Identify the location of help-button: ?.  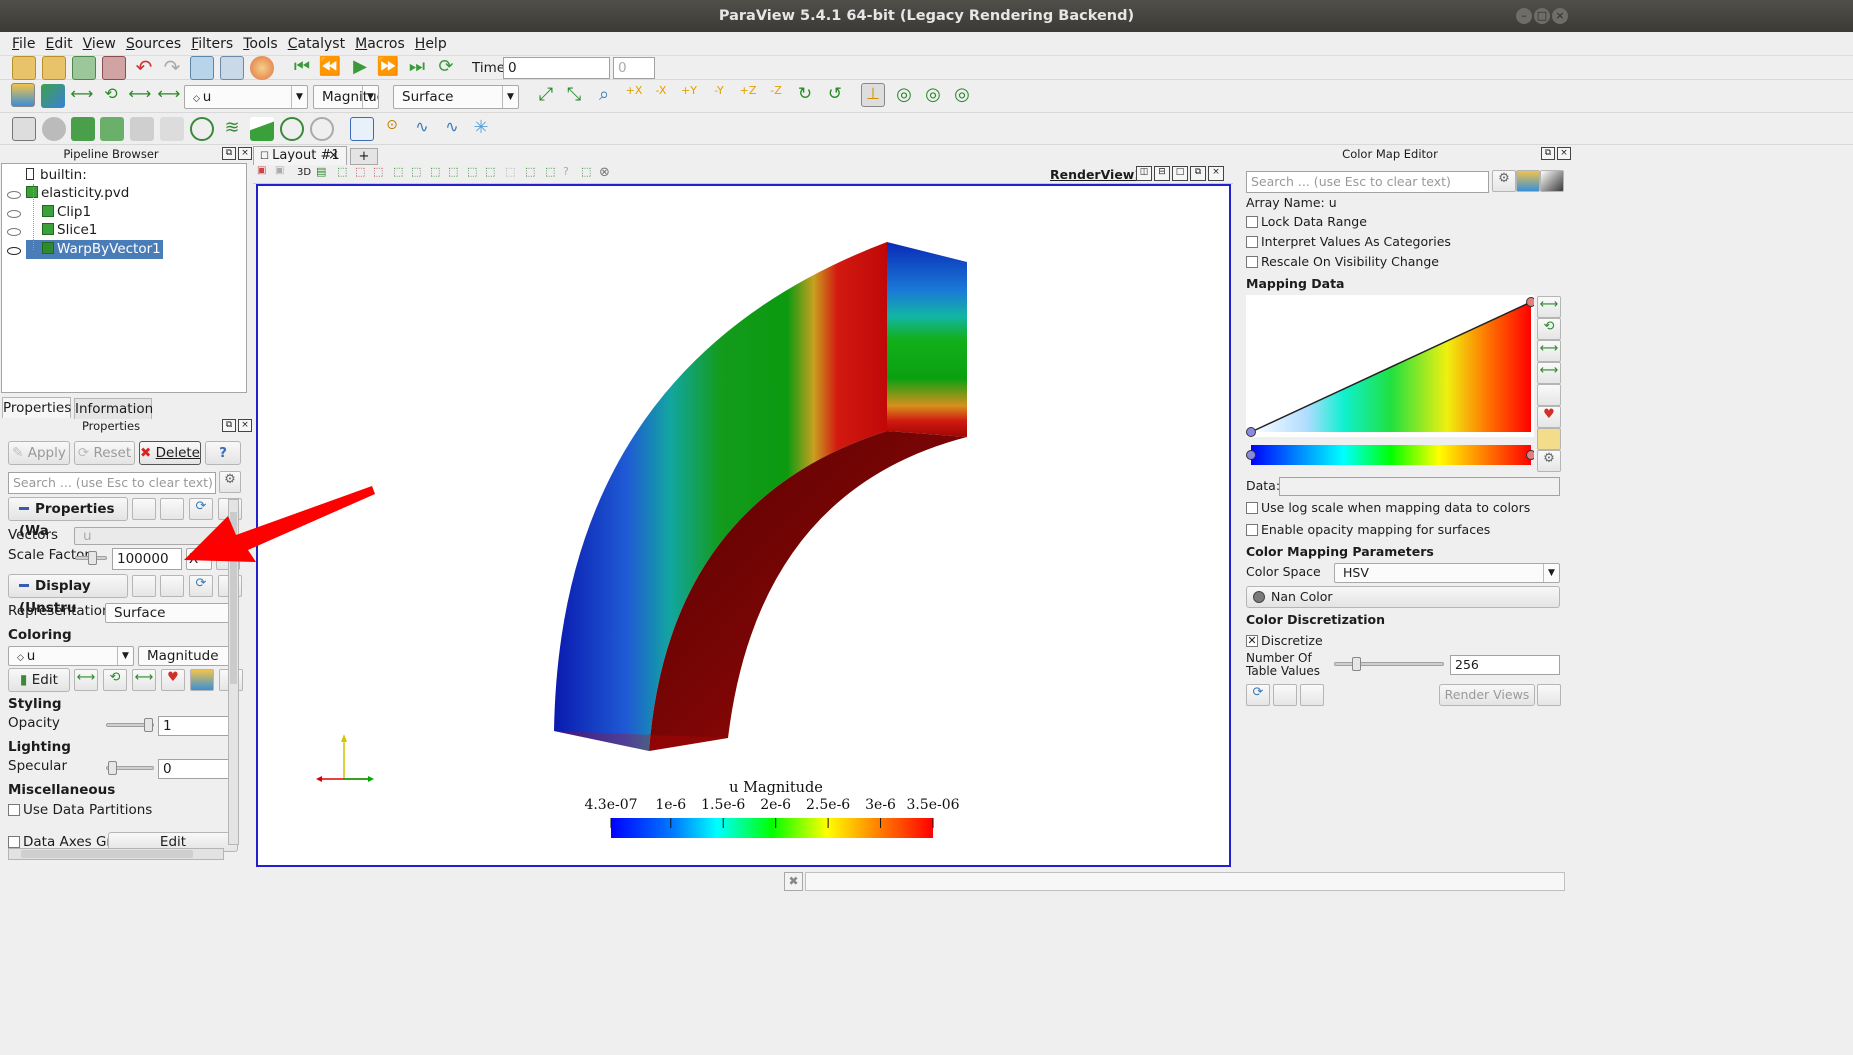
(223, 453).